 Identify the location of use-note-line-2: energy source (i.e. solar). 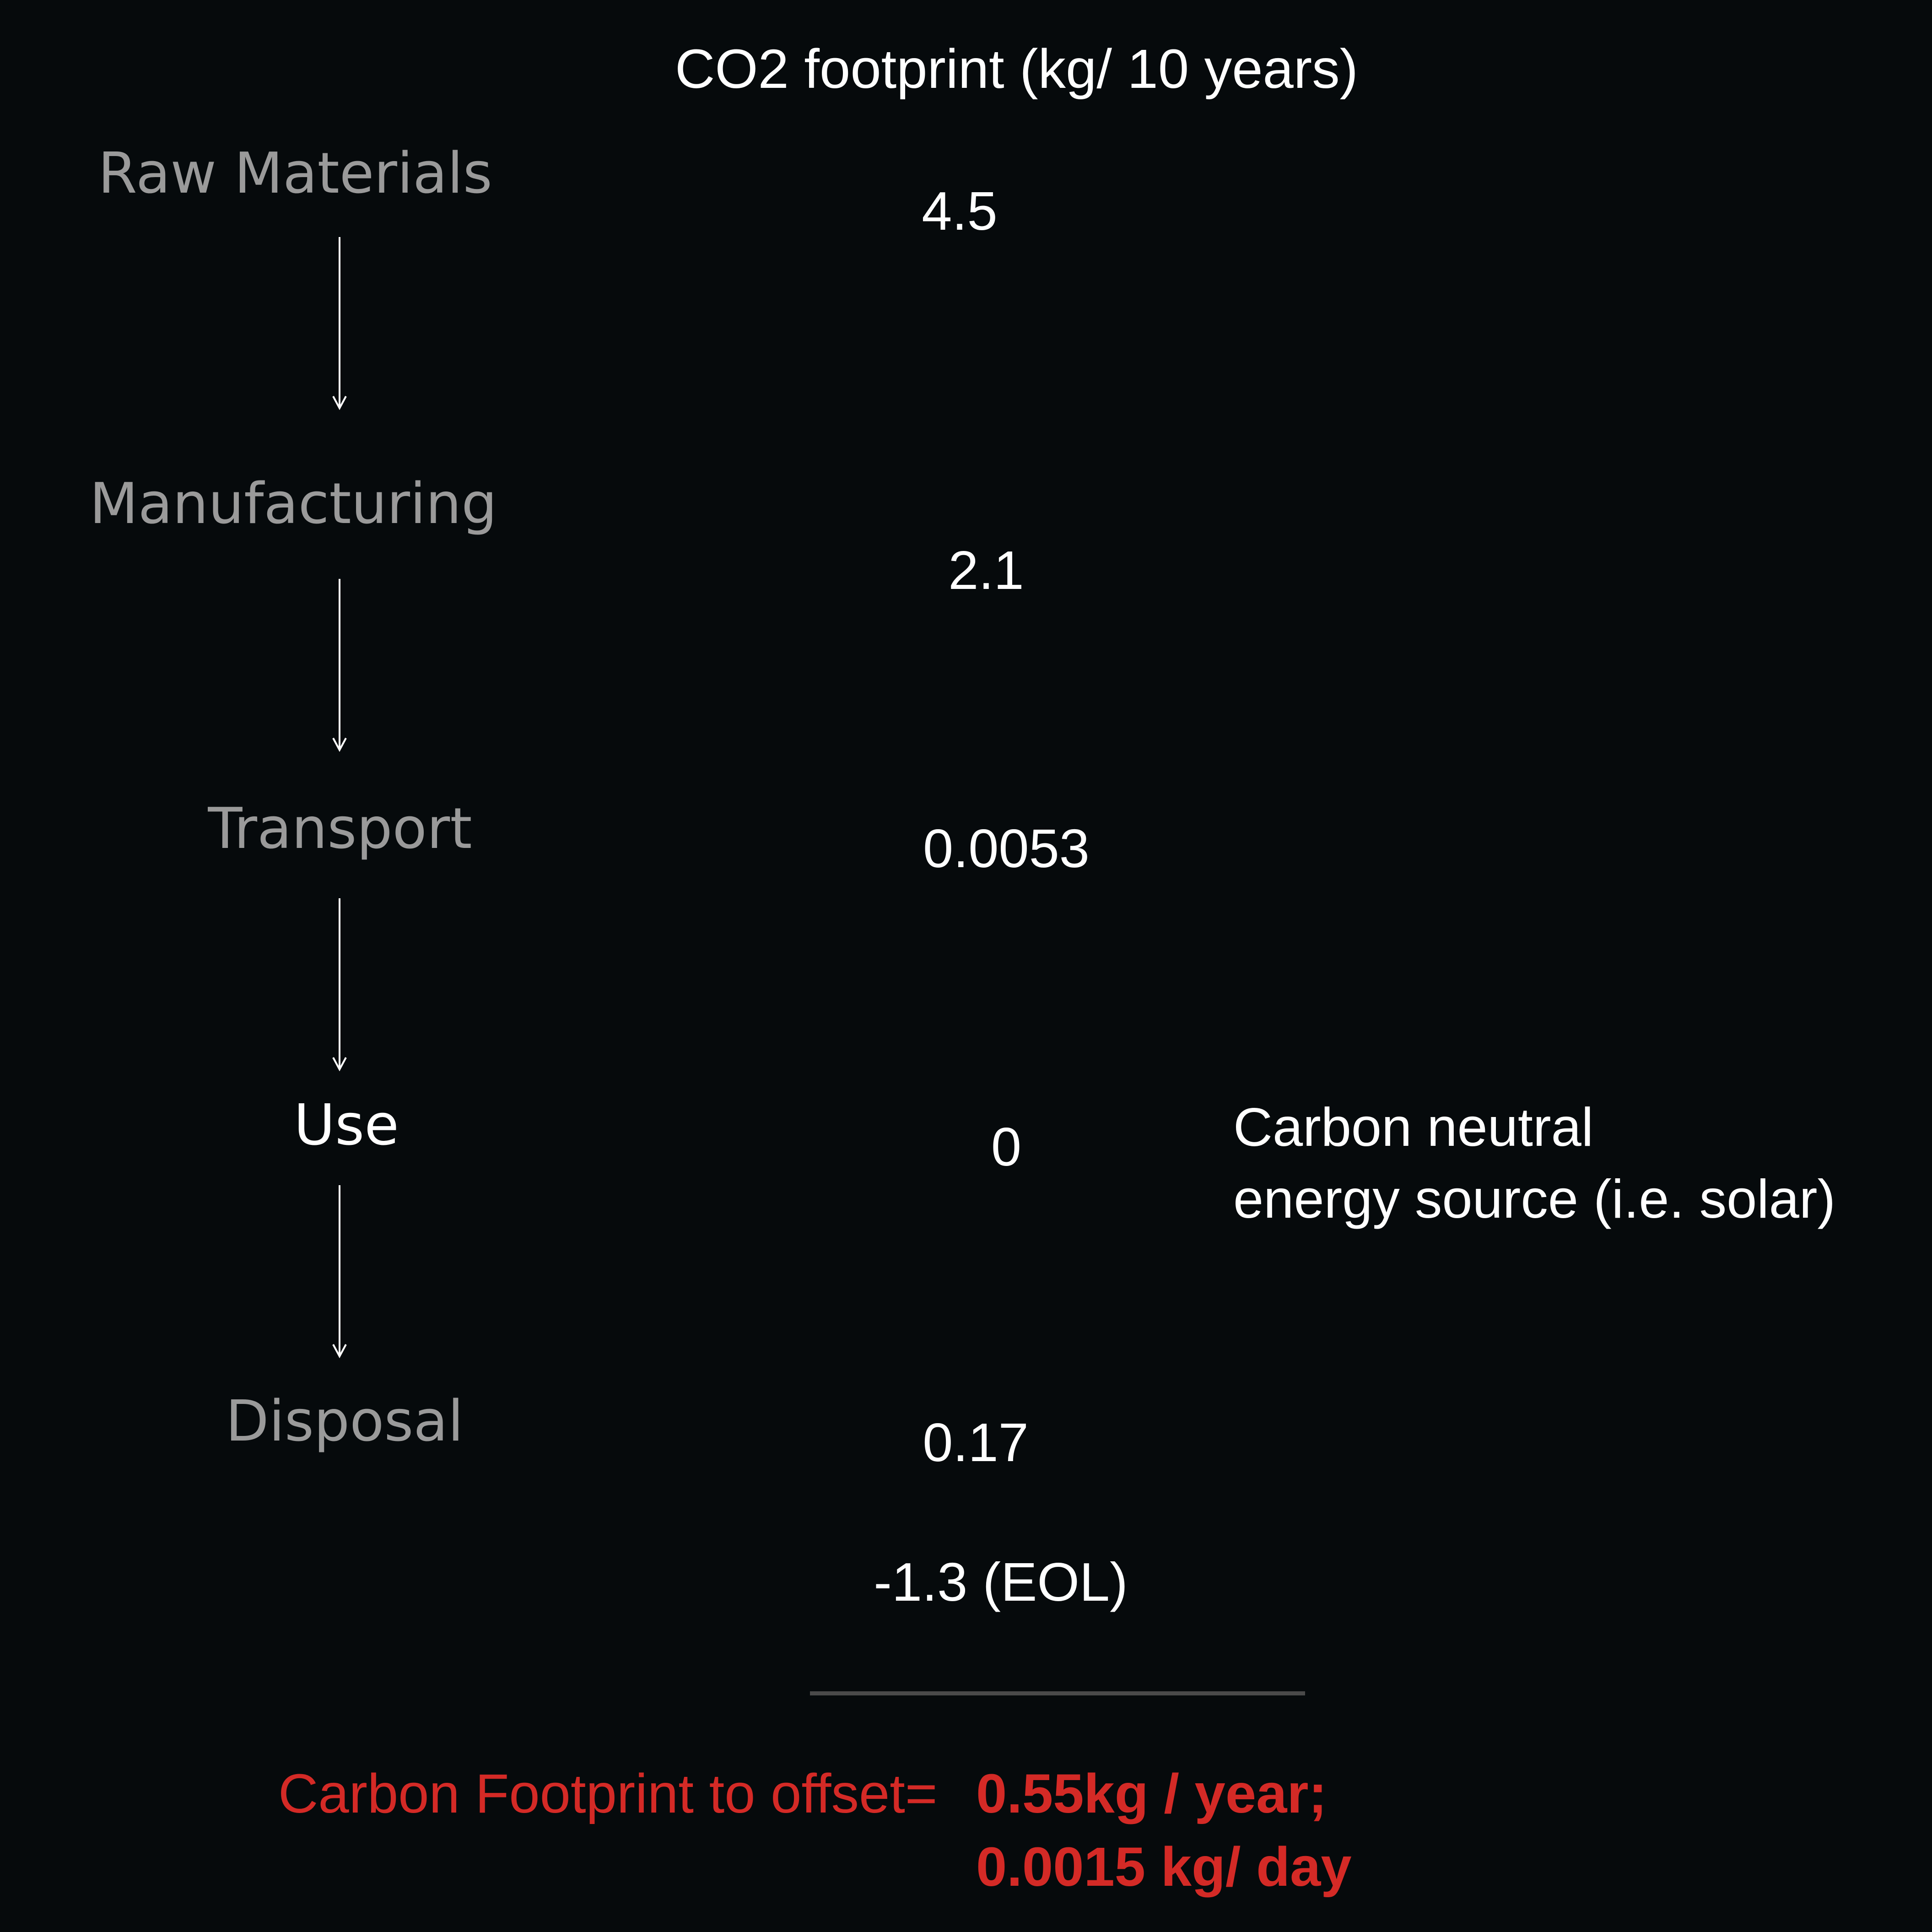
(1534, 1199).